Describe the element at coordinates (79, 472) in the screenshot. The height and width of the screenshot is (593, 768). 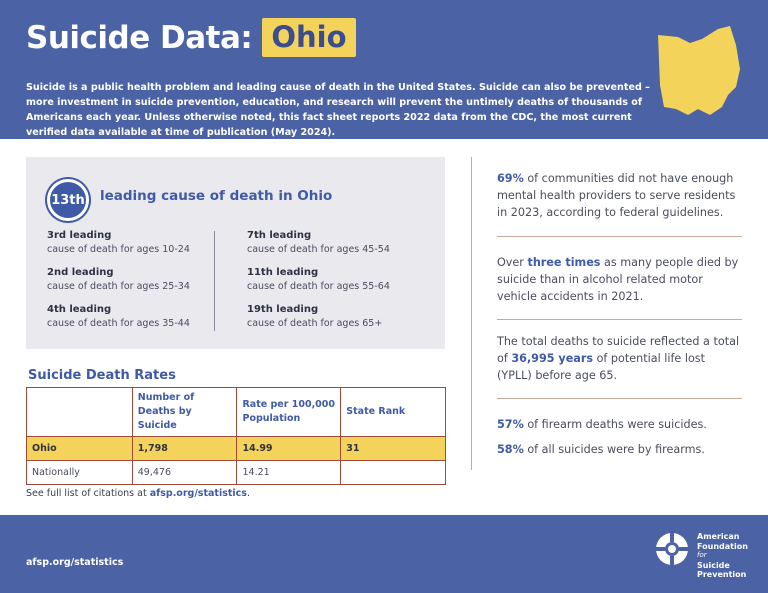
I see `table-cell: Nationally` at that location.